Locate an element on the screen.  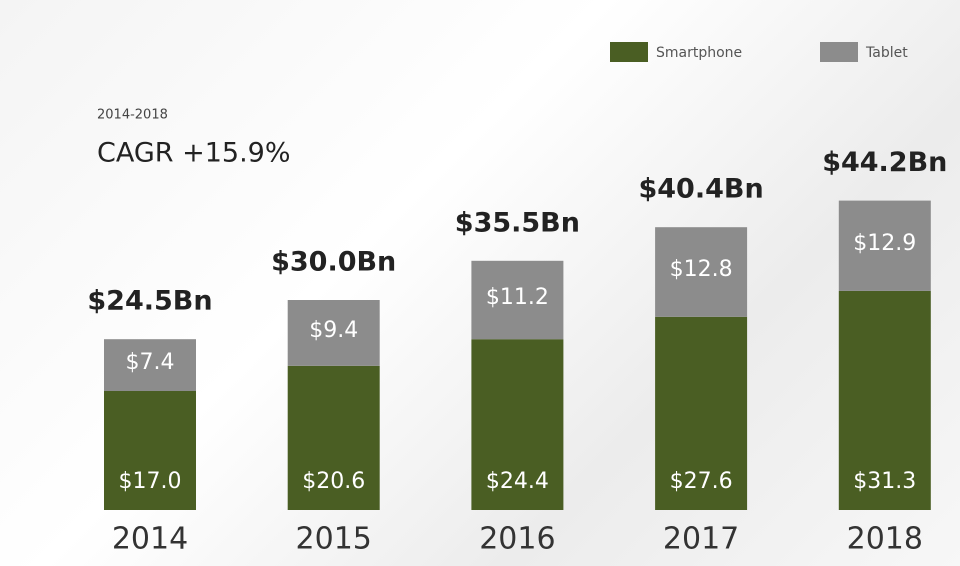
value-label: $17.0 is located at coordinates (150, 481).